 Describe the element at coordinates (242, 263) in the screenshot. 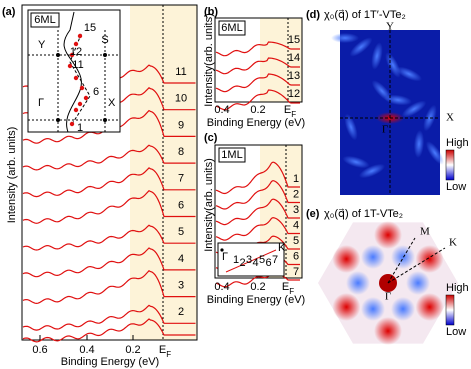

I see `cut-label: 2` at that location.